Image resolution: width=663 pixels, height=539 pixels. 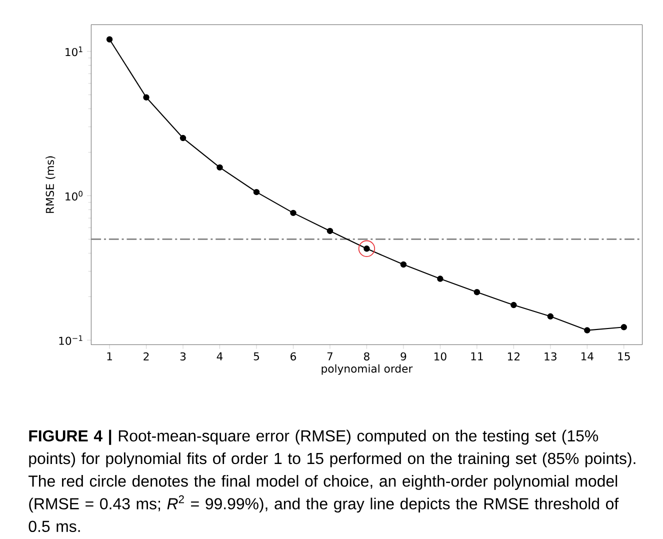 What do you see at coordinates (74, 195) in the screenshot?
I see `y-tick-label: 10$^{0}$` at bounding box center [74, 195].